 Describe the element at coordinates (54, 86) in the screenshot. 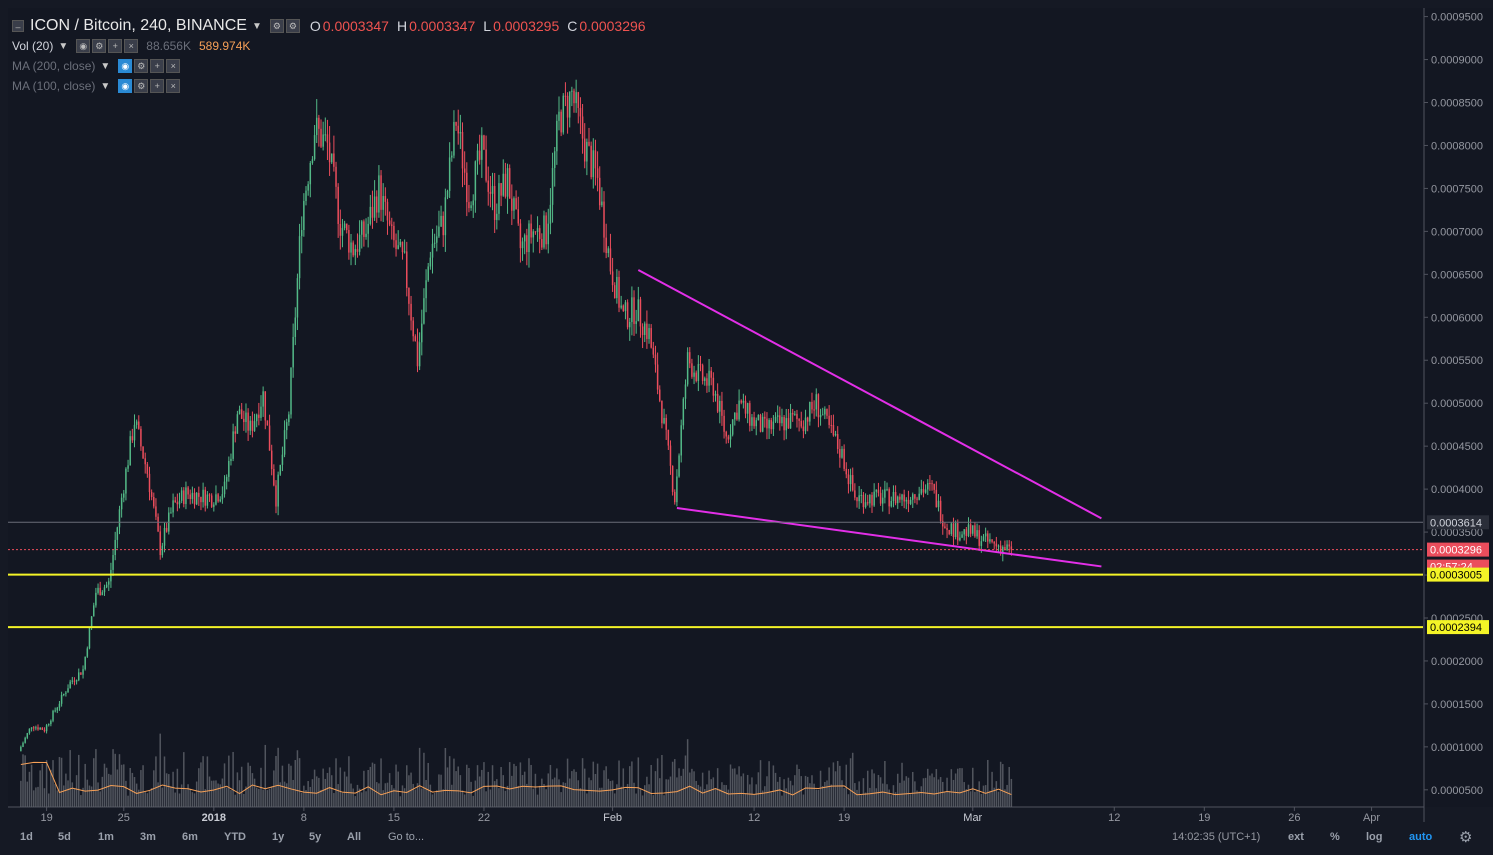

I see `ma100-label: MA (100, close)` at that location.